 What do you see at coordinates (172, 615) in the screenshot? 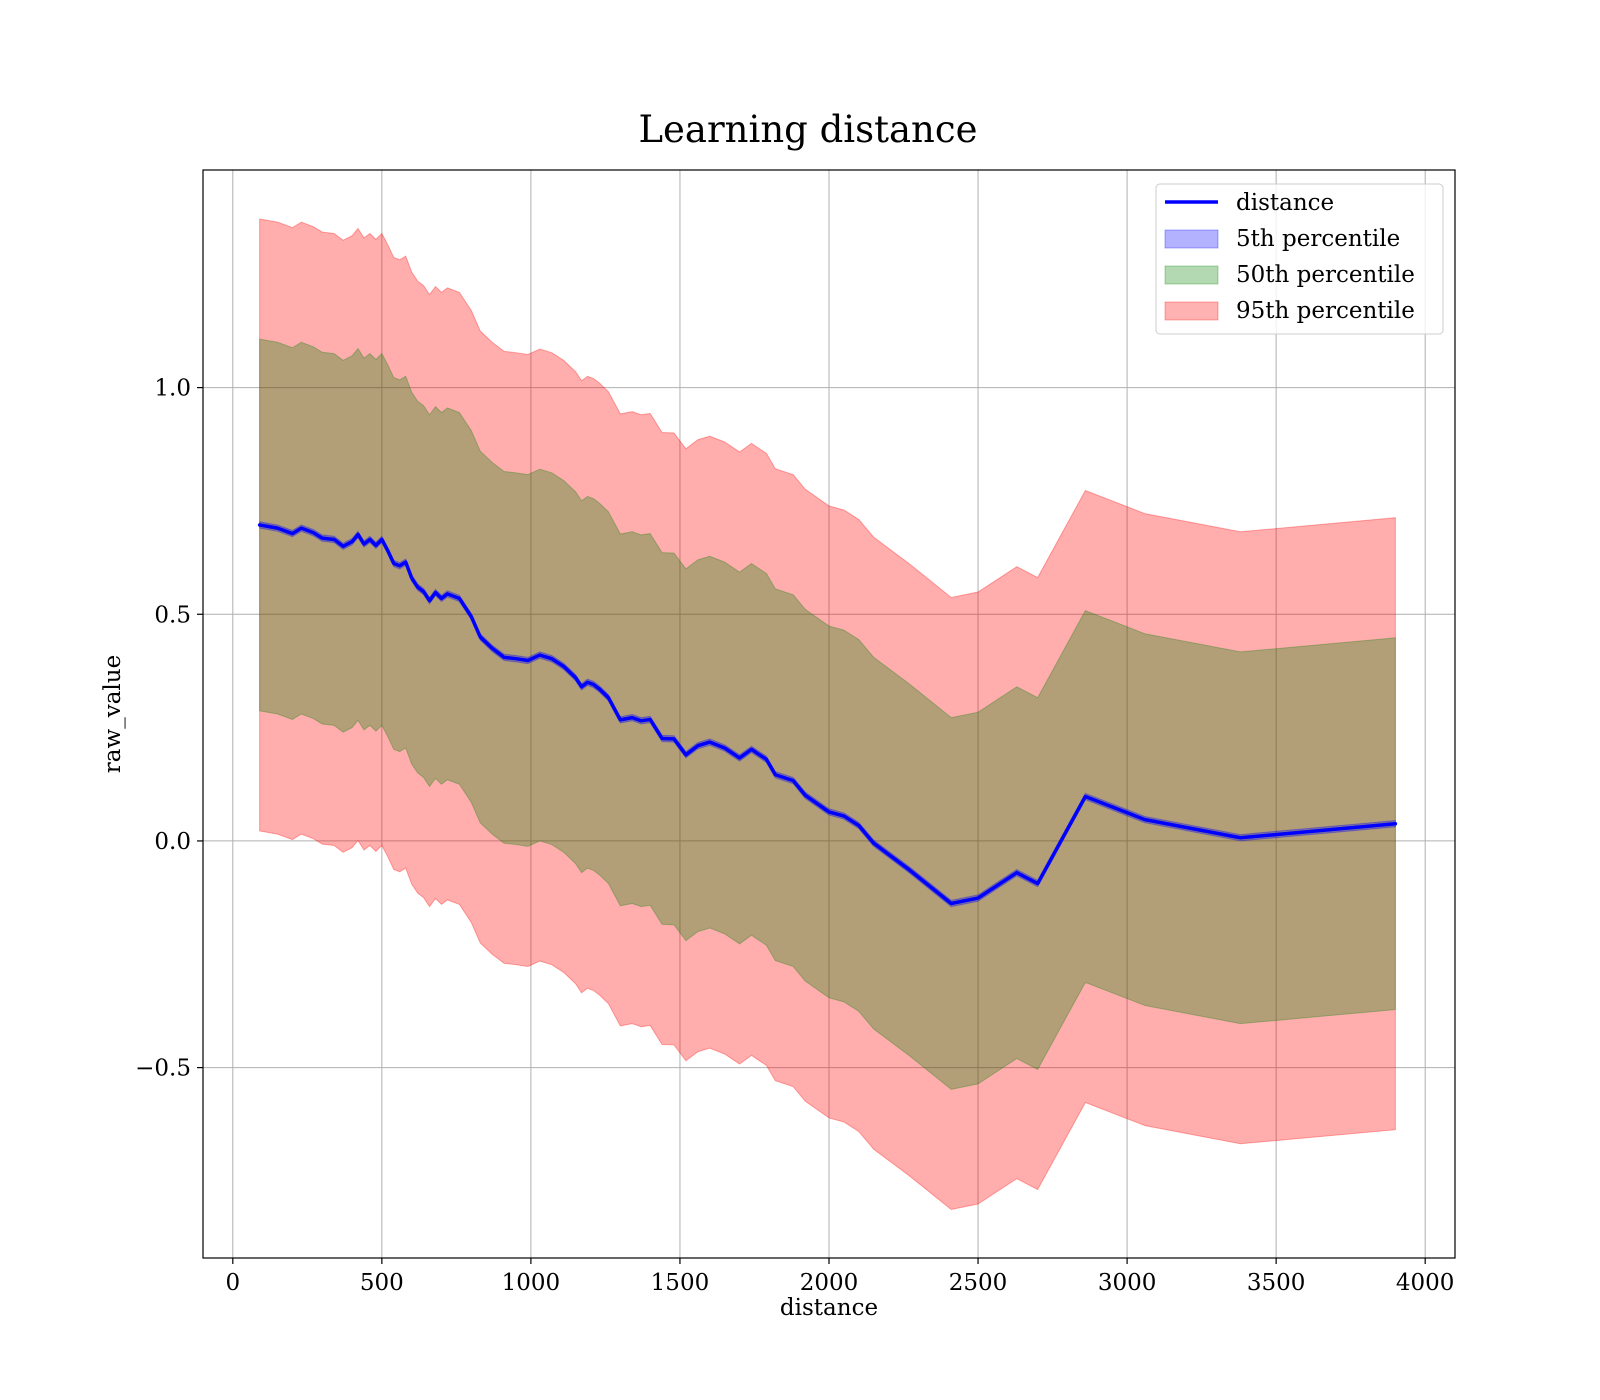
I see `y-tick-label: 0.5` at bounding box center [172, 615].